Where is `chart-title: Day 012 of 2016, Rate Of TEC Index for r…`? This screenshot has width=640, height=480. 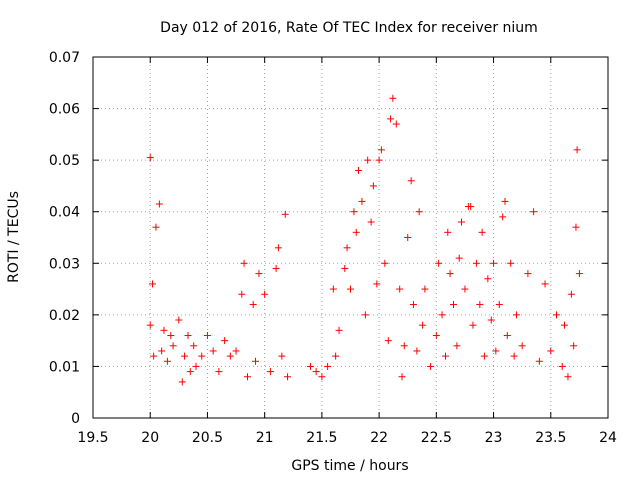 chart-title: Day 012 of 2016, Rate Of TEC Index for r… is located at coordinates (349, 28).